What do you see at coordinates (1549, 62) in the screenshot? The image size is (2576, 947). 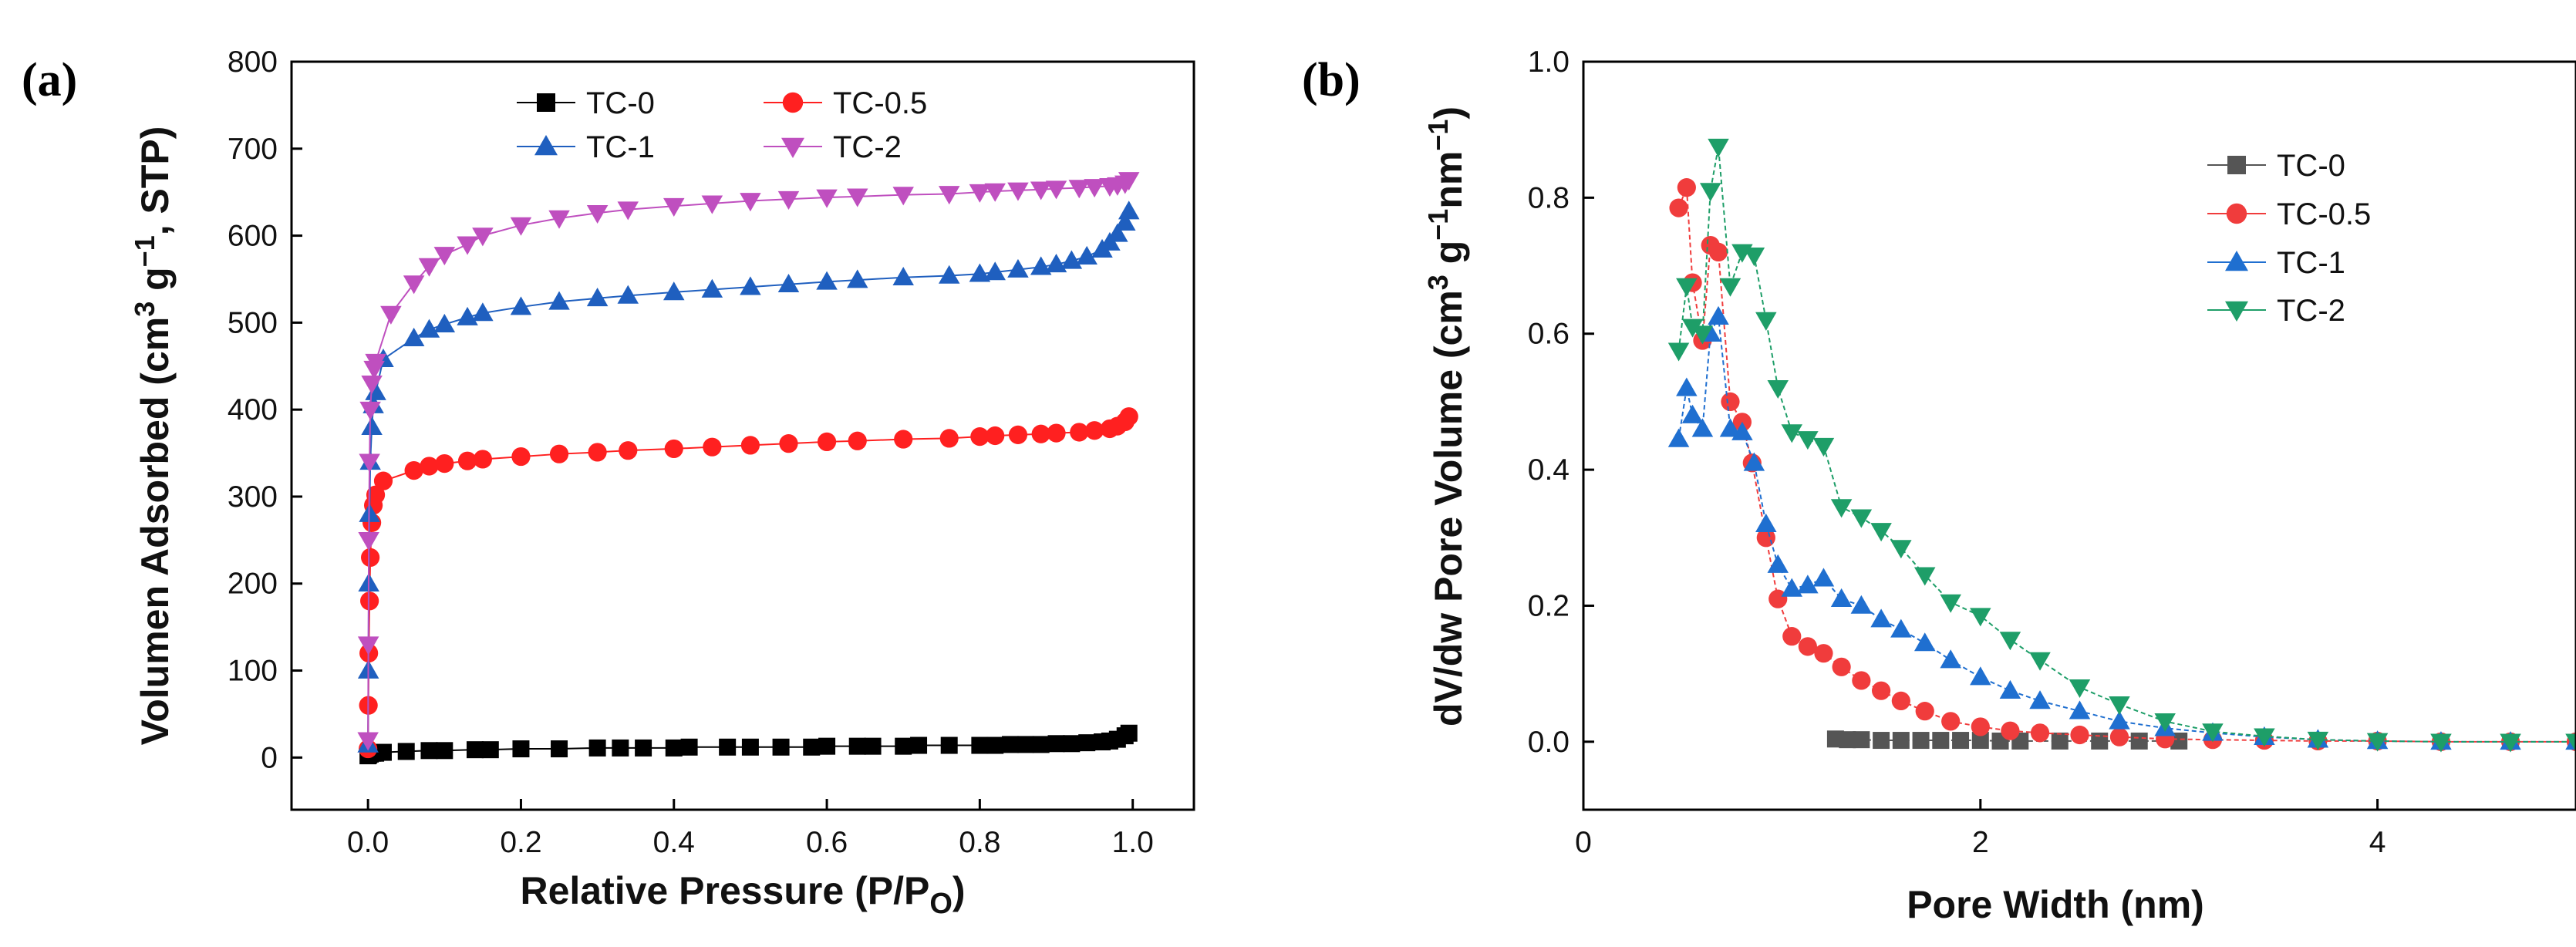 I see `b-y-tick-label: 1.0` at bounding box center [1549, 62].